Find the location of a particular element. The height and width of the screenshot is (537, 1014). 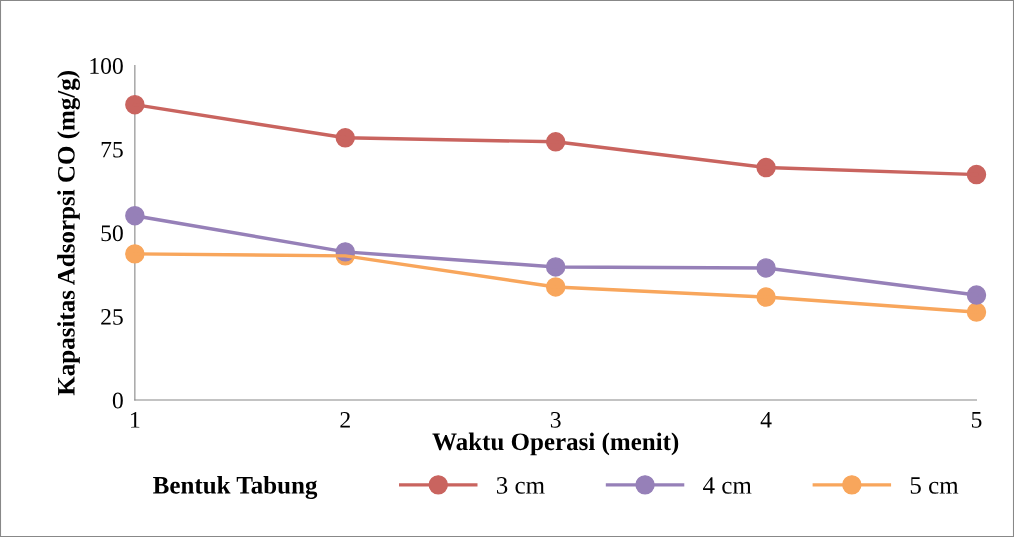

y-tick-label: 50 is located at coordinates (112, 233).